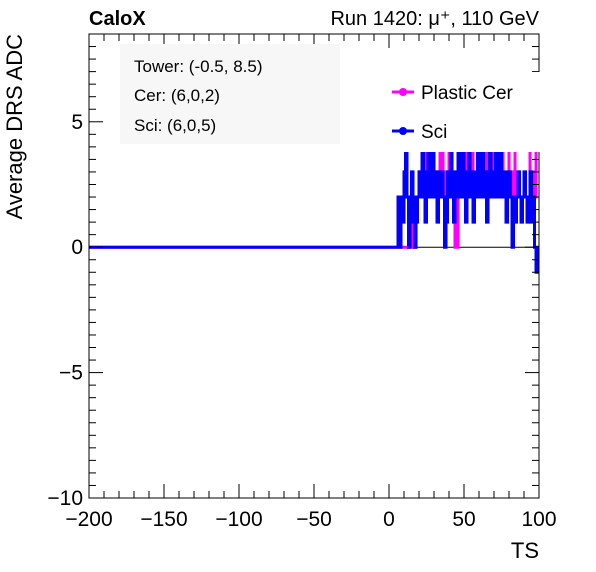 Image resolution: width=596 pixels, height=572 pixels. I want to click on x-tick-label: −200, so click(88, 519).